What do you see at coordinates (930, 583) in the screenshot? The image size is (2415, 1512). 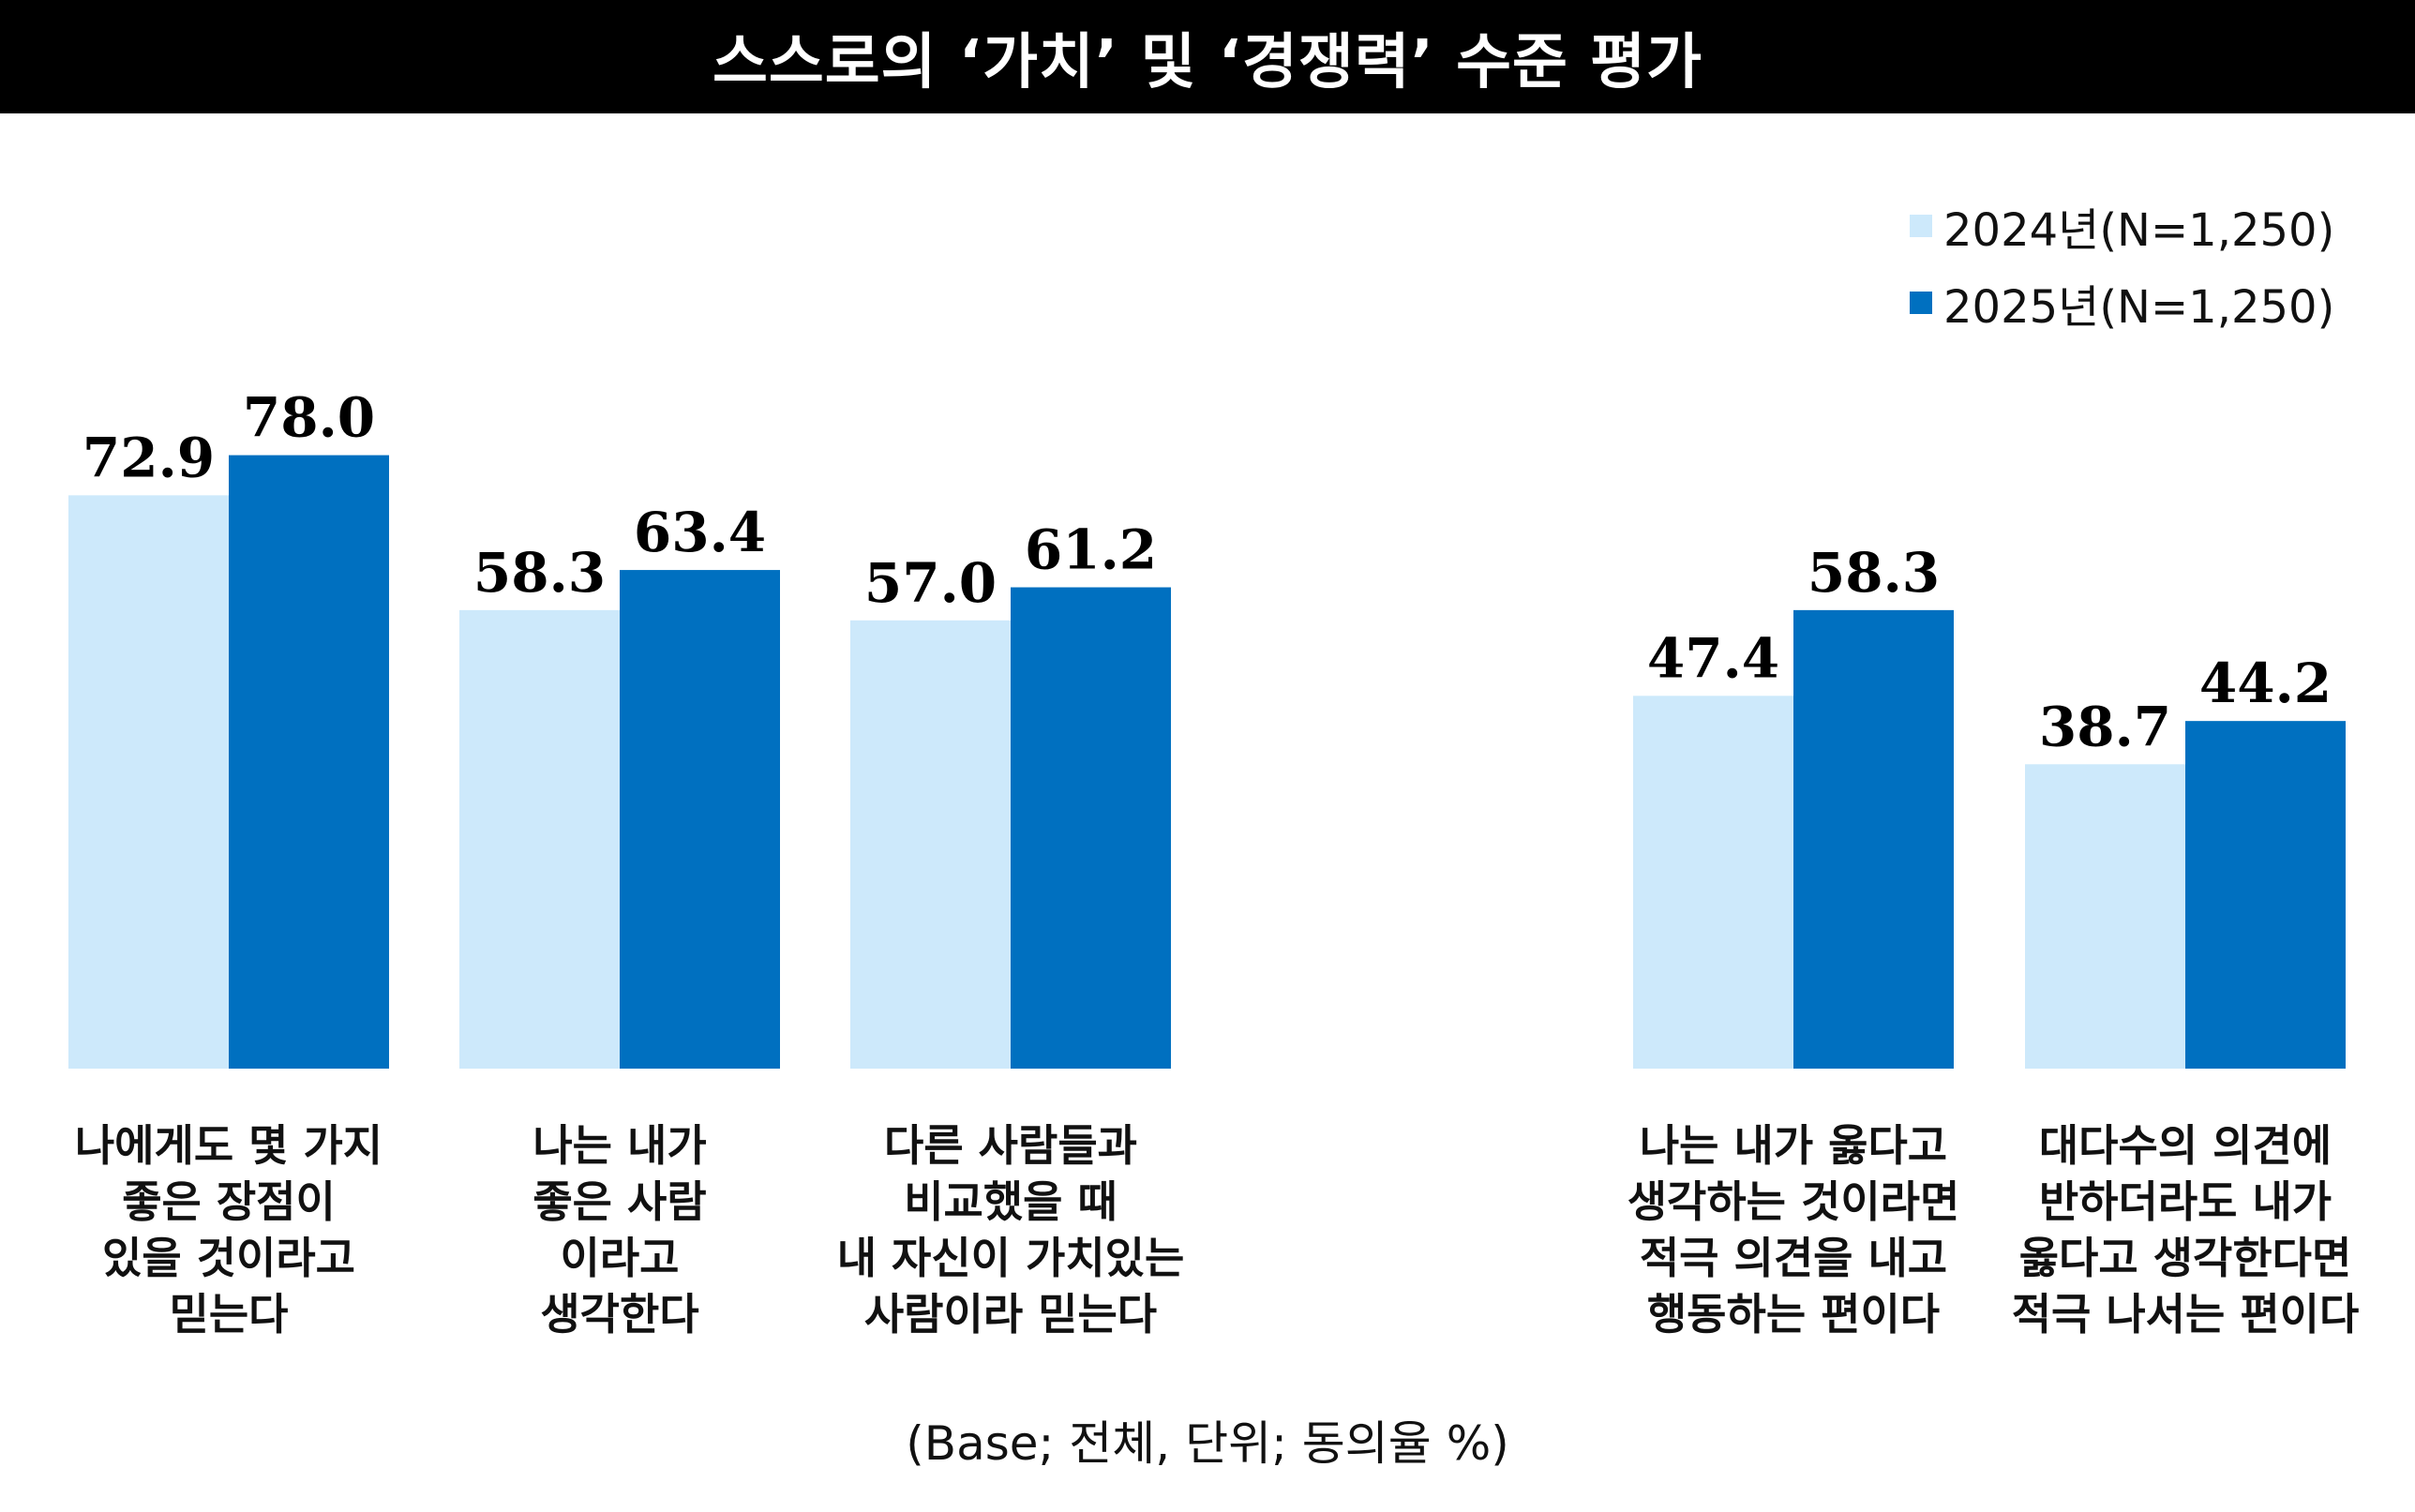 I see `data-label-2024-2: 57.0` at bounding box center [930, 583].